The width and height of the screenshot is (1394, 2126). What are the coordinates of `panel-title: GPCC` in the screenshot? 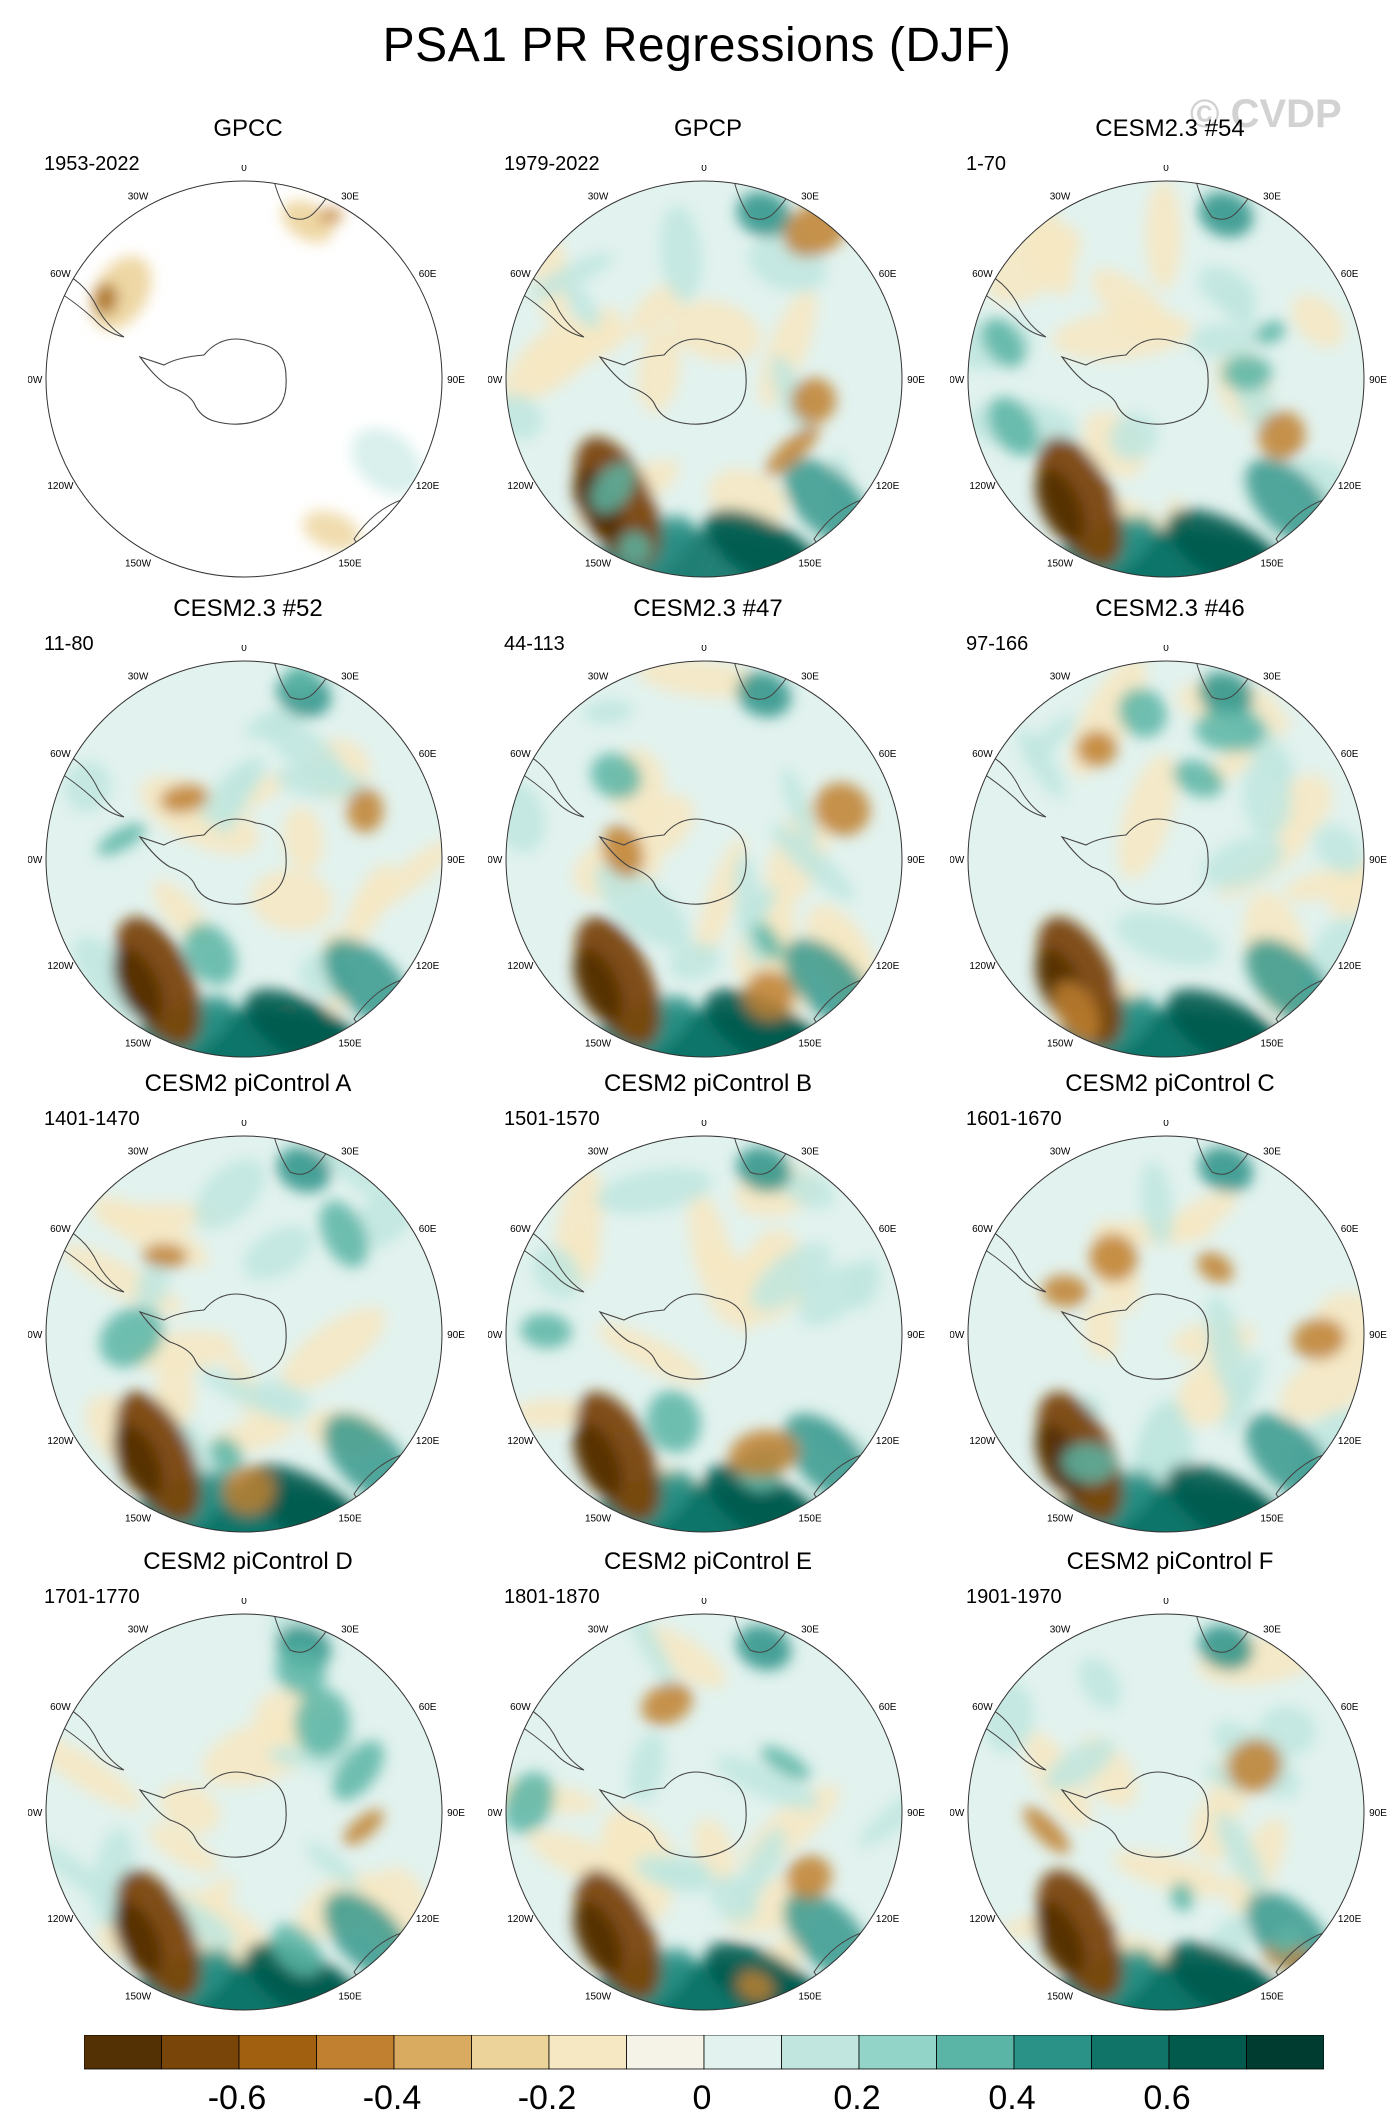 It's located at (248, 128).